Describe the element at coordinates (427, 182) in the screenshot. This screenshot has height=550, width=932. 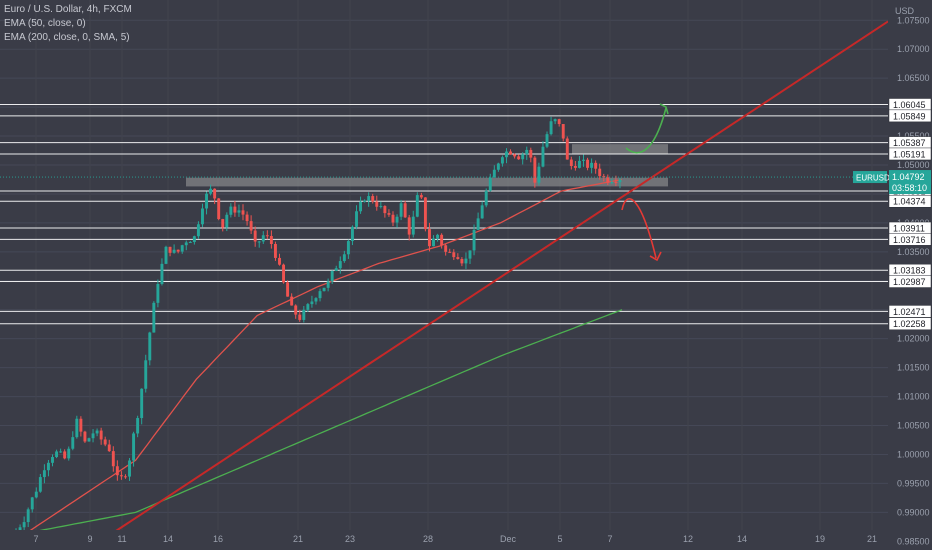
I see `support-zone` at that location.